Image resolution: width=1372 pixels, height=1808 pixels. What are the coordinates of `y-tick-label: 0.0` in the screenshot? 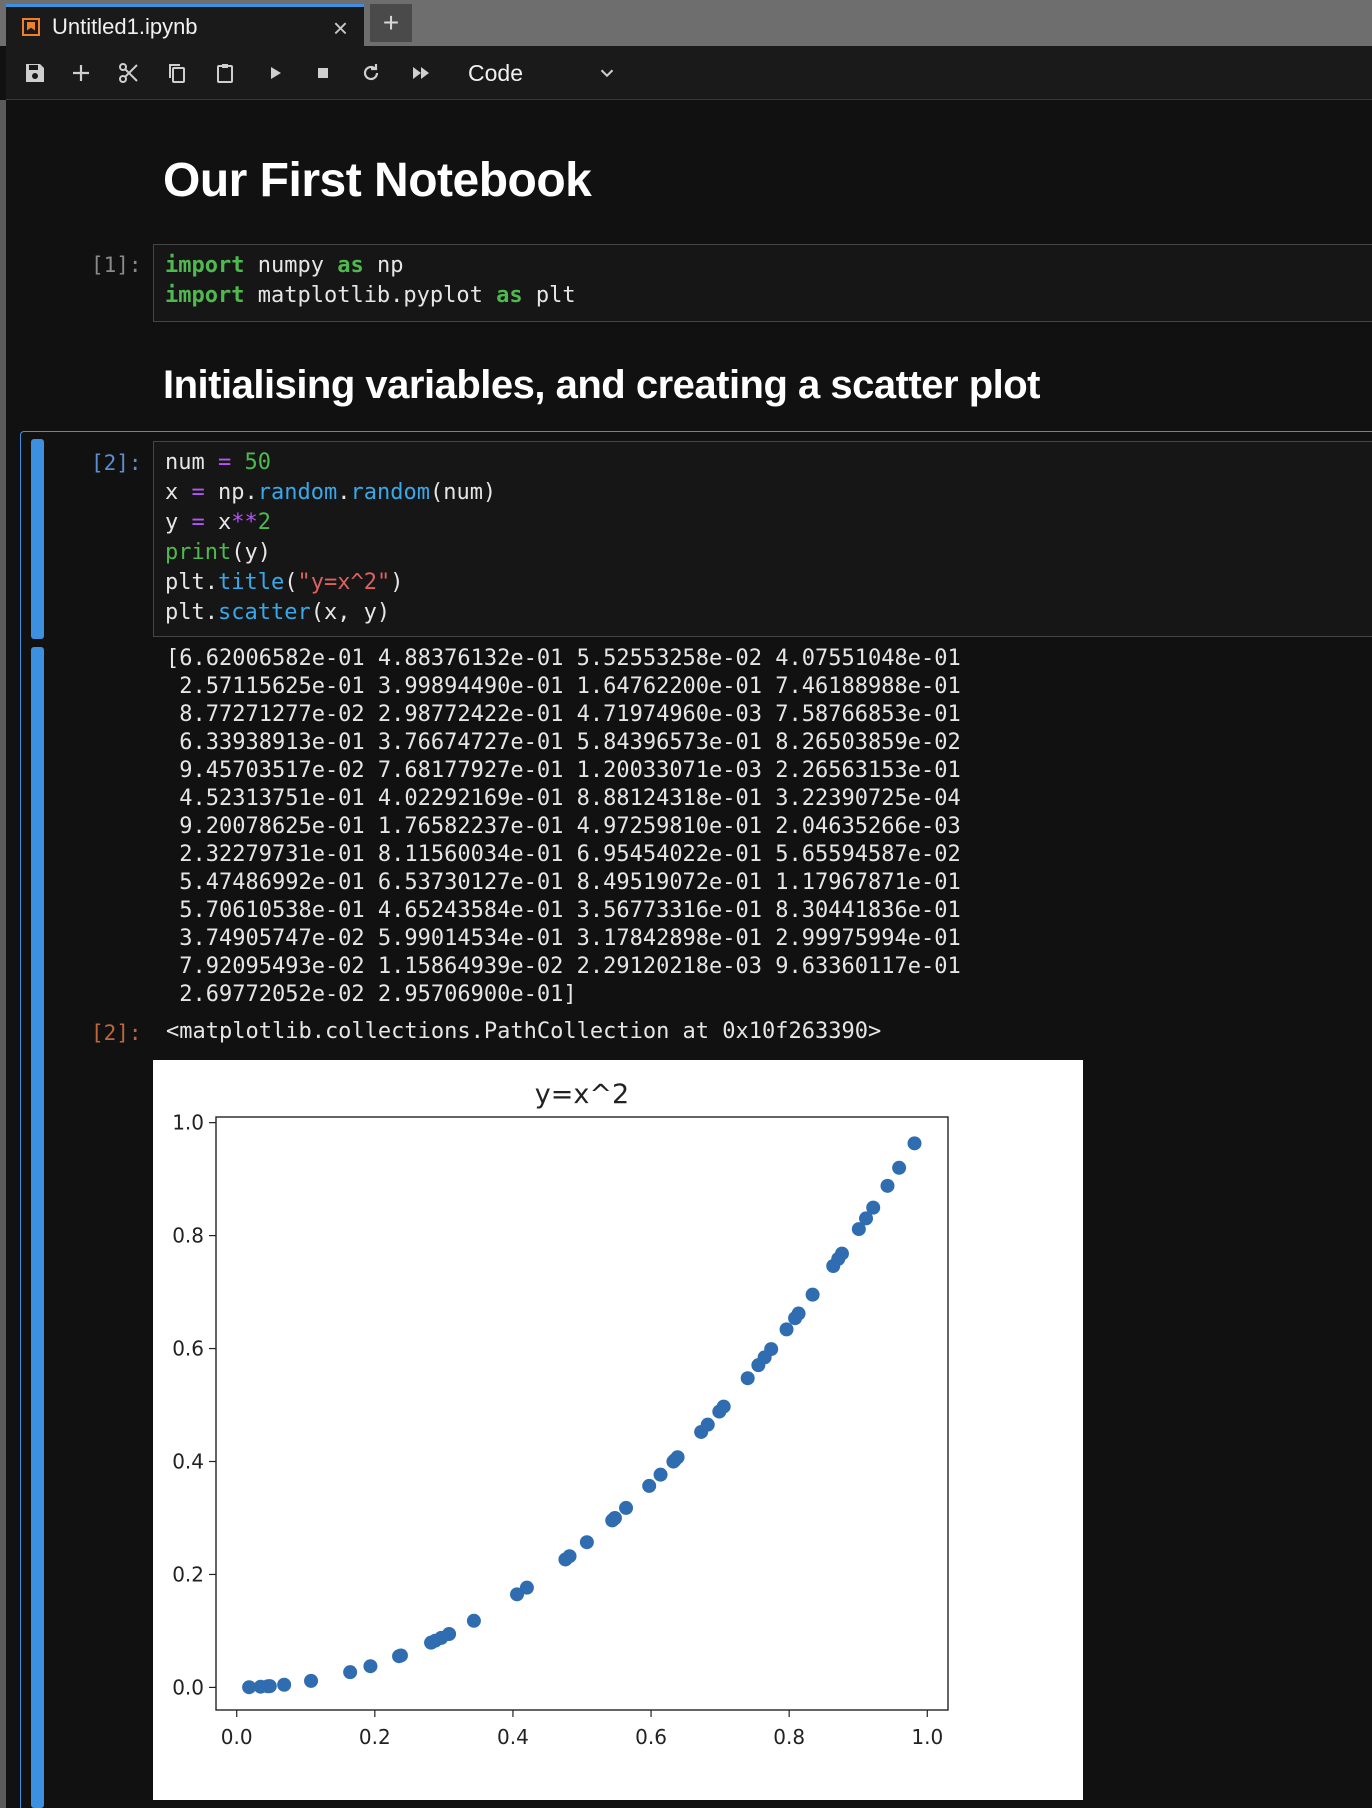 It's located at (188, 1687).